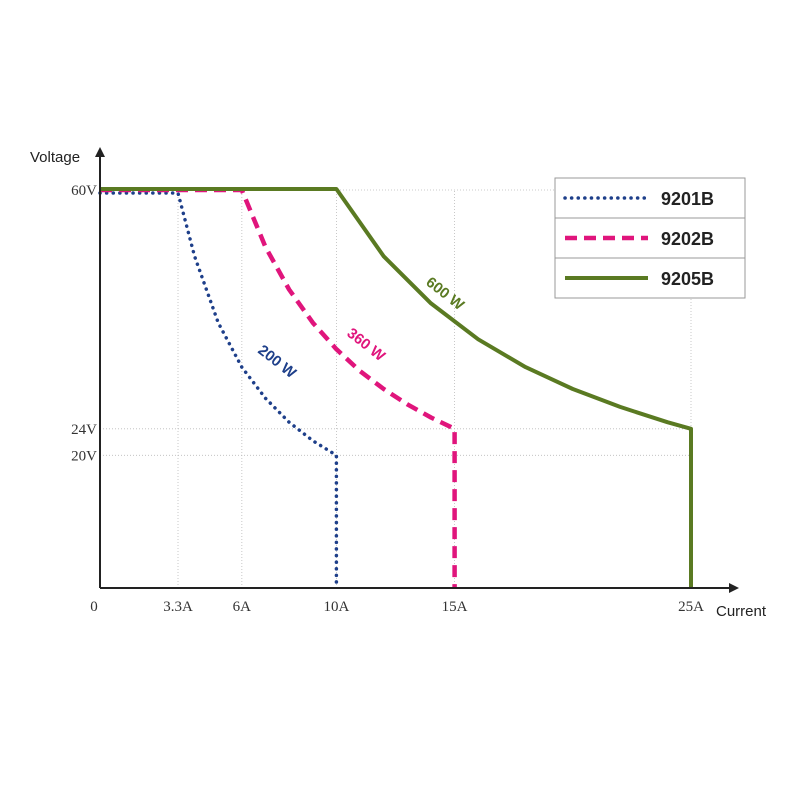 The image size is (800, 800). I want to click on x-tick-label: 10A, so click(336, 607).